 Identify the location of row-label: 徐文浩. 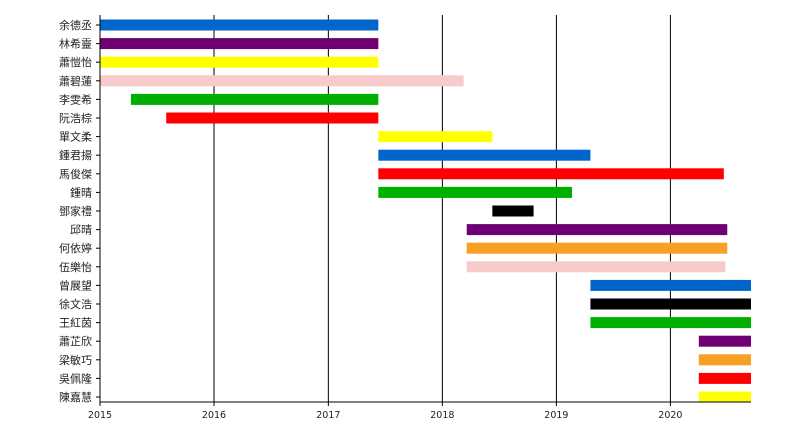
(75, 304).